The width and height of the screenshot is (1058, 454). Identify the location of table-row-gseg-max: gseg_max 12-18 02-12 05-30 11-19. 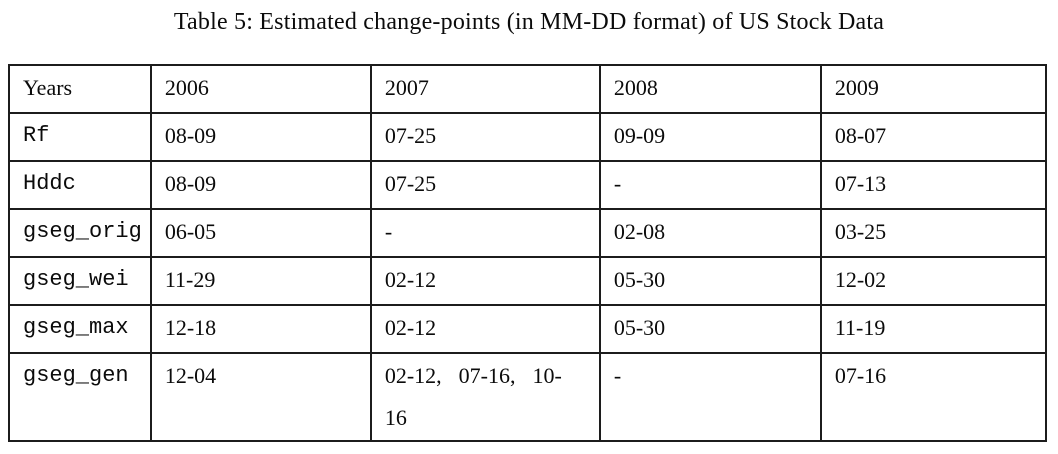
(527, 329).